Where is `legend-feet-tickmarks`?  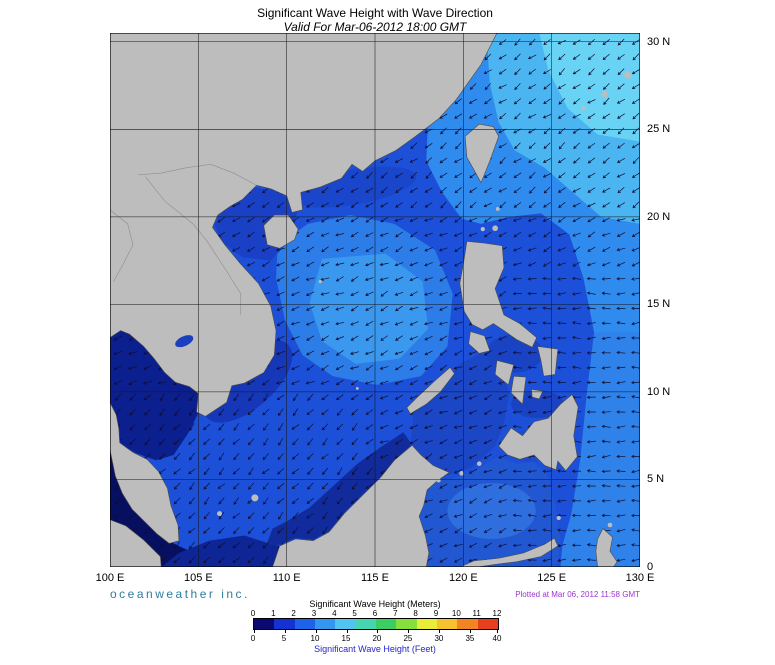
legend-feet-tickmarks is located at coordinates (376, 631).